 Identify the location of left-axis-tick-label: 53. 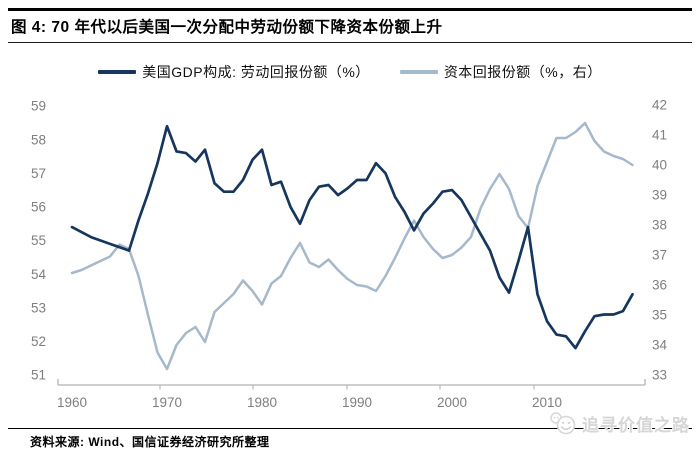
(38, 307).